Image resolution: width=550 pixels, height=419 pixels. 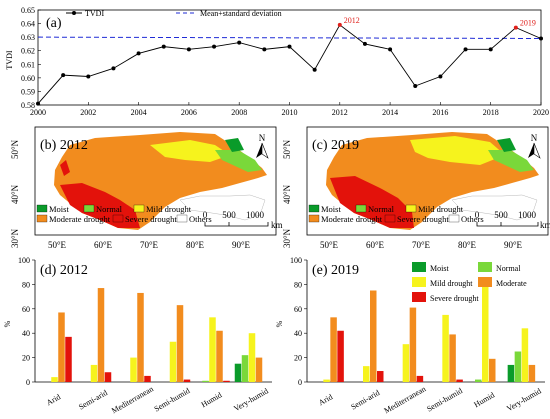 What do you see at coordinates (28, 78) in the screenshot?
I see `y-tick-label: 0.60` at bounding box center [28, 78].